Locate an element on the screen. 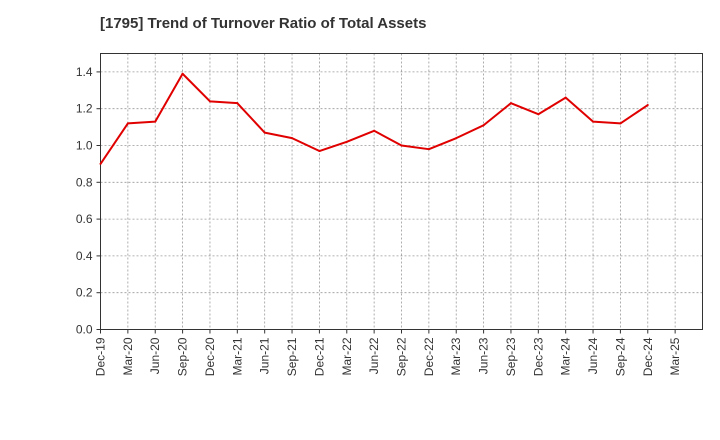  y-tick-label: 0.2 is located at coordinates (84, 293).